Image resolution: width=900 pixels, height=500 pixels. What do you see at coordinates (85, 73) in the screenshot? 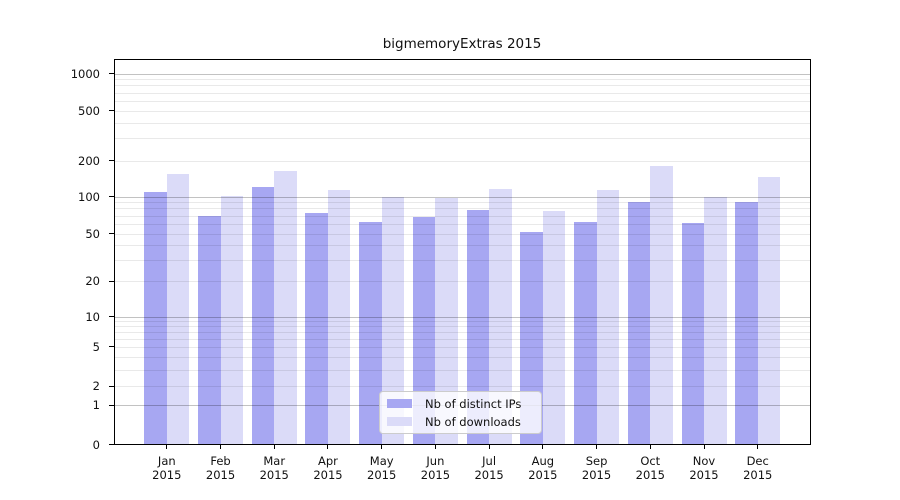
I see `y-tick-label: 1000` at bounding box center [85, 73].